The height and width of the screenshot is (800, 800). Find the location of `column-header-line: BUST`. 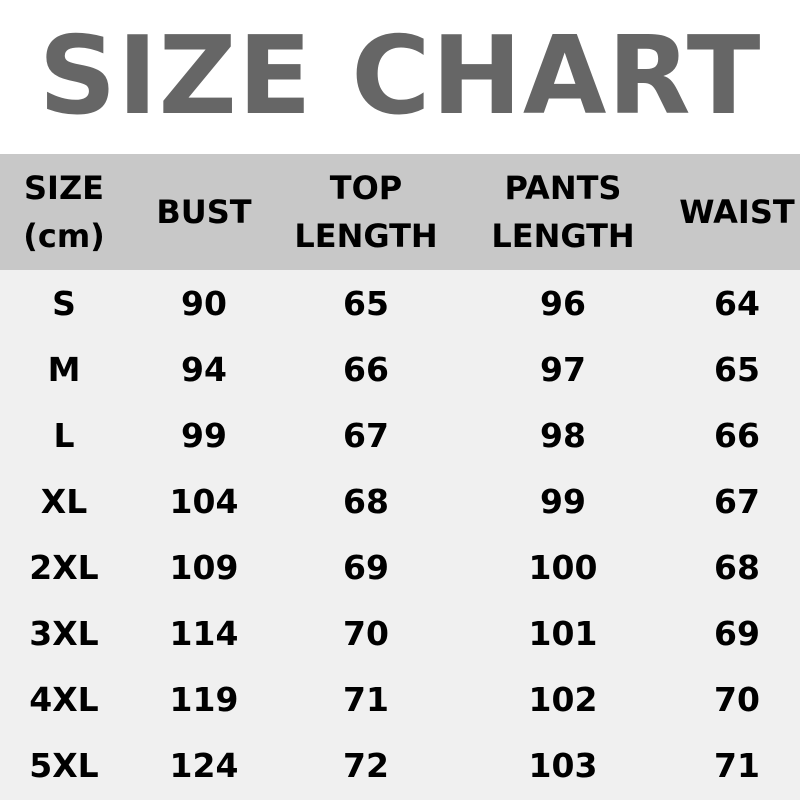

column-header-line: BUST is located at coordinates (204, 212).